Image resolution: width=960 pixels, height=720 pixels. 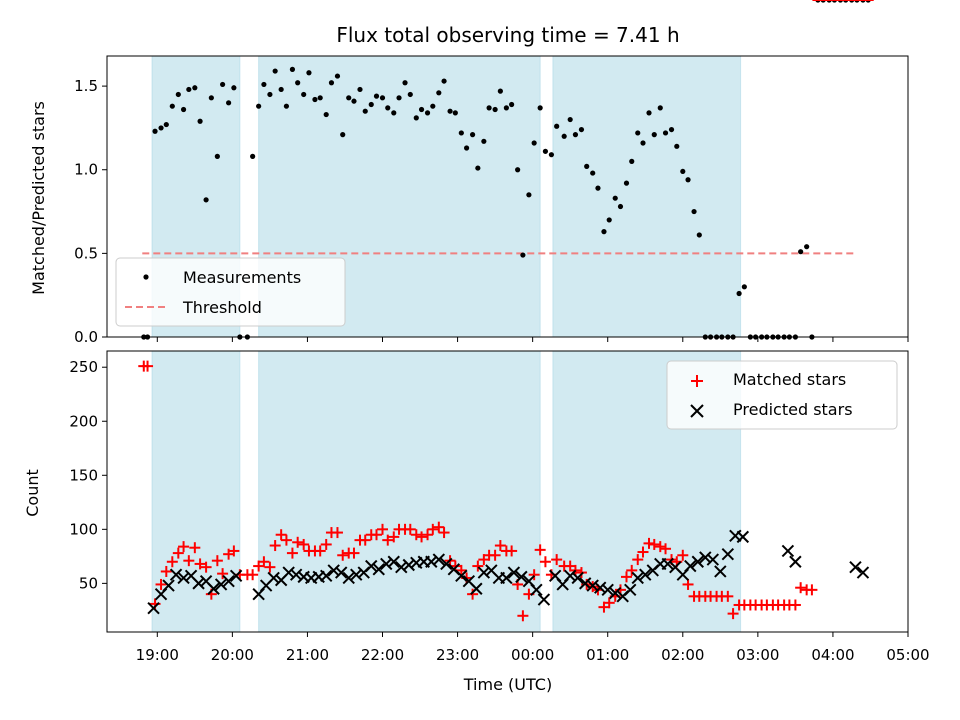 I want to click on top-x-ticks, so click(x=532, y=339).